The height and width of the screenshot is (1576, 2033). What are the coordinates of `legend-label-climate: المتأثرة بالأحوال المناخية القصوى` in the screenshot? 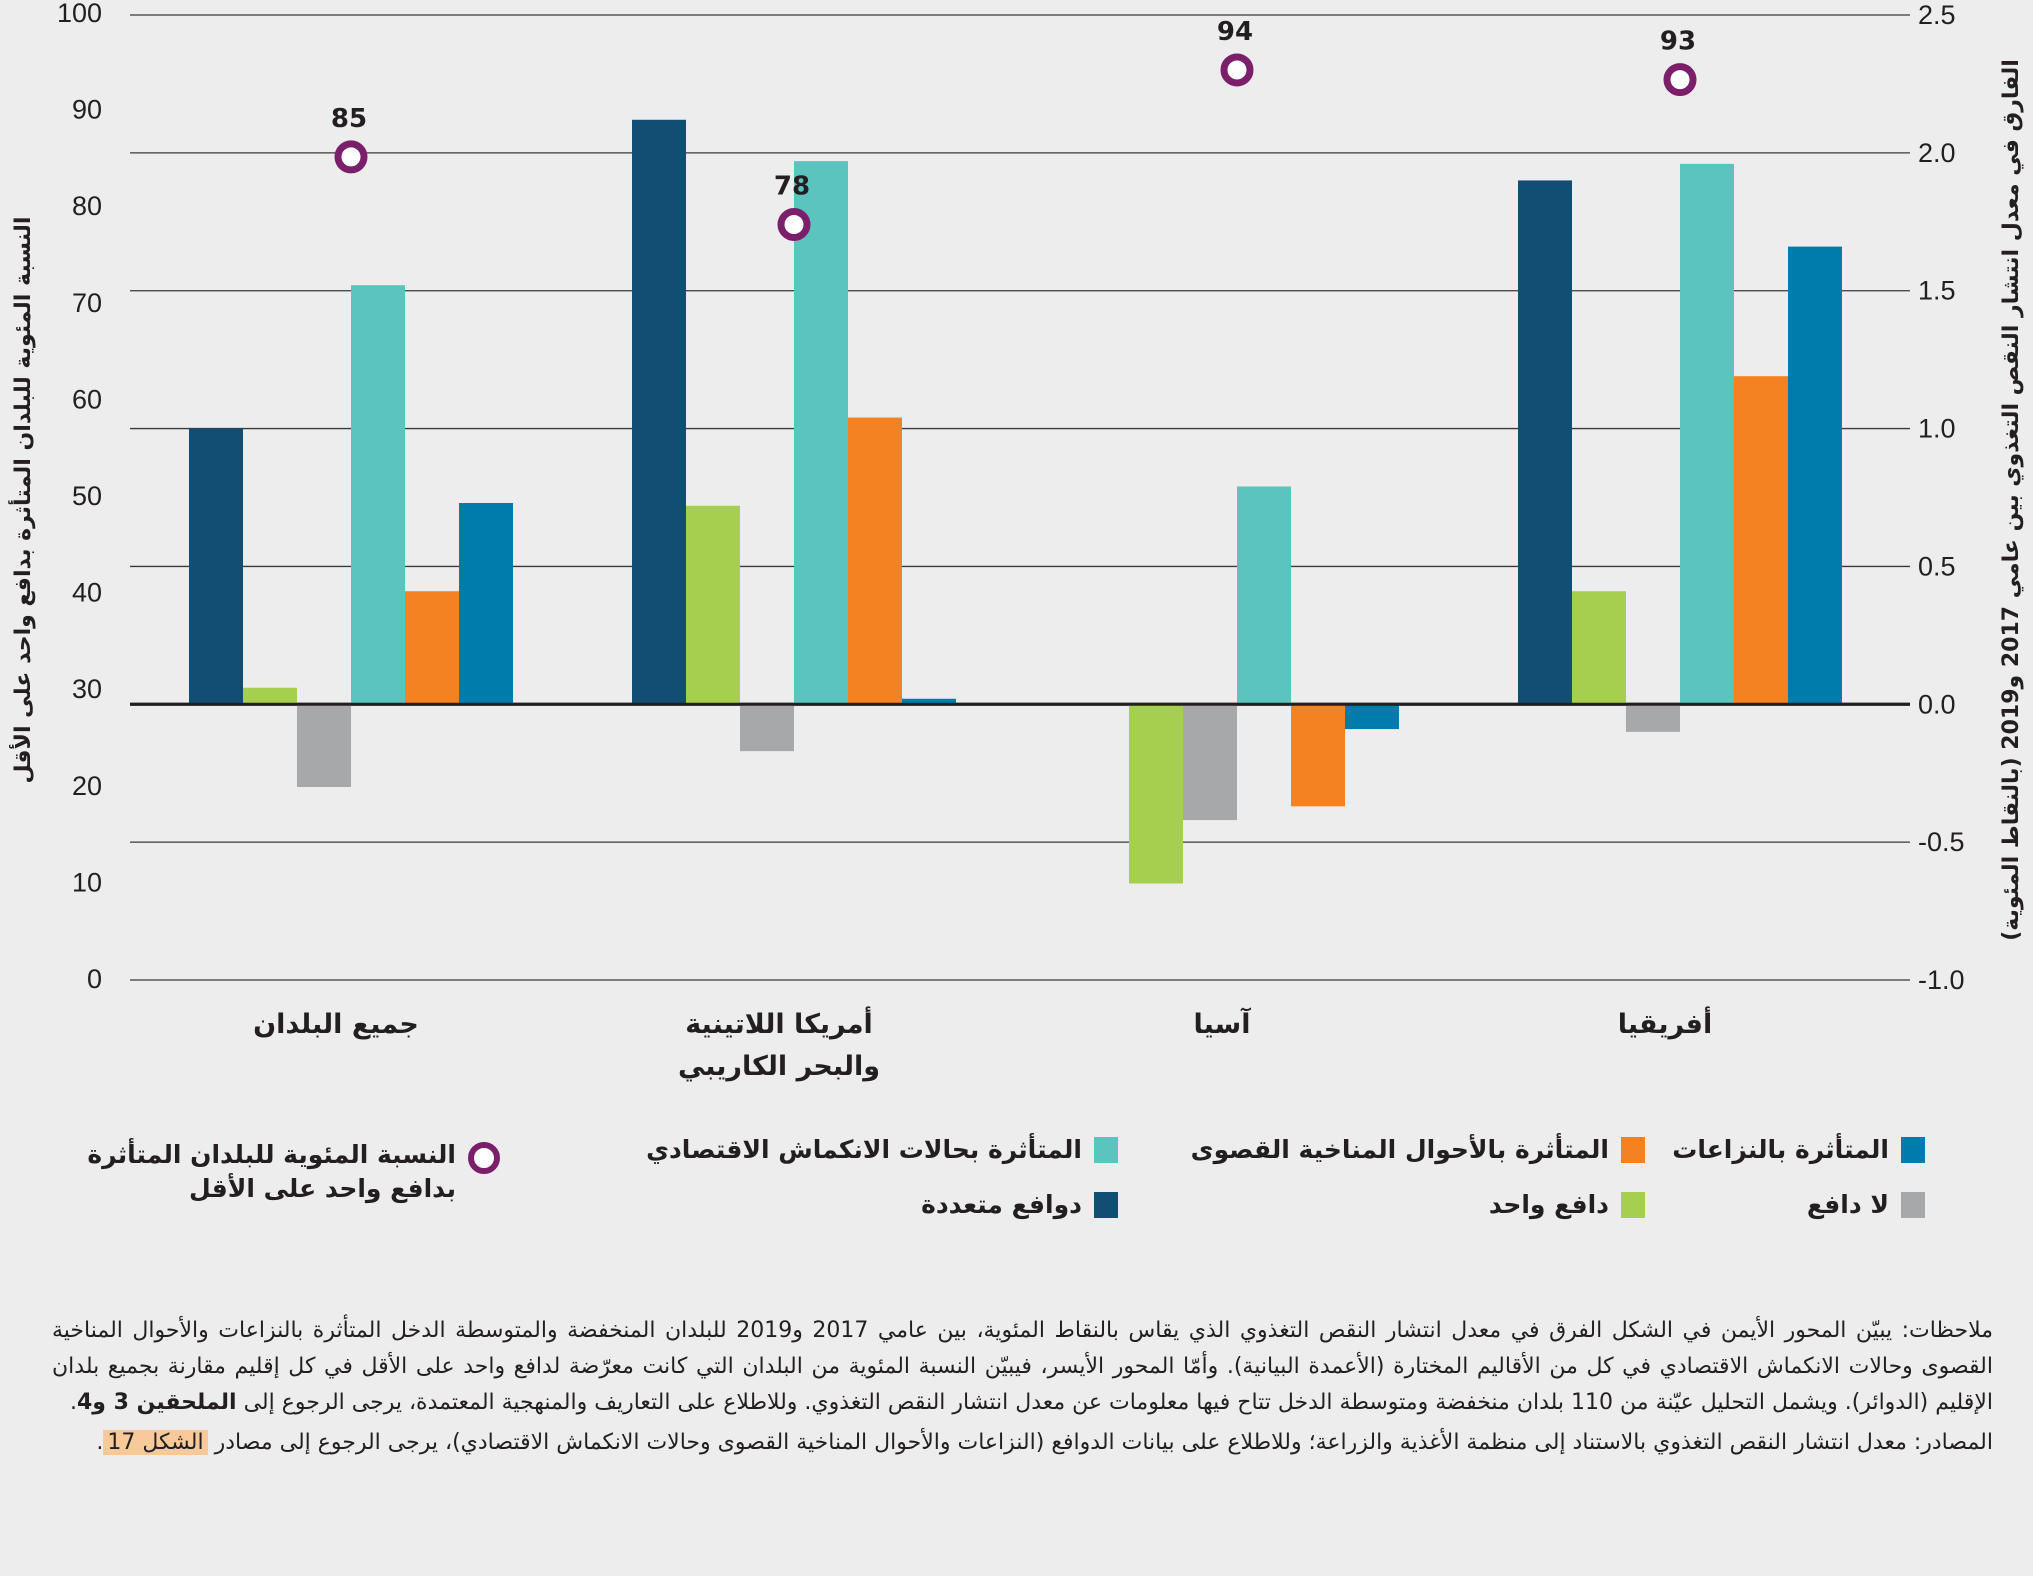 It's located at (1399, 1149).